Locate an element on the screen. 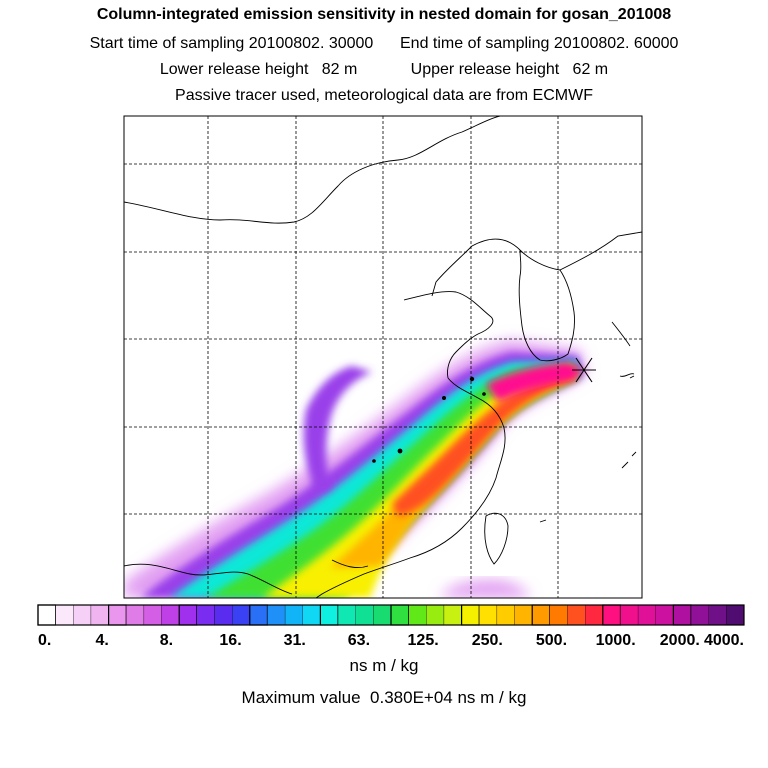 The image size is (768, 768). coast-korea-east is located at coordinates (600, 251).